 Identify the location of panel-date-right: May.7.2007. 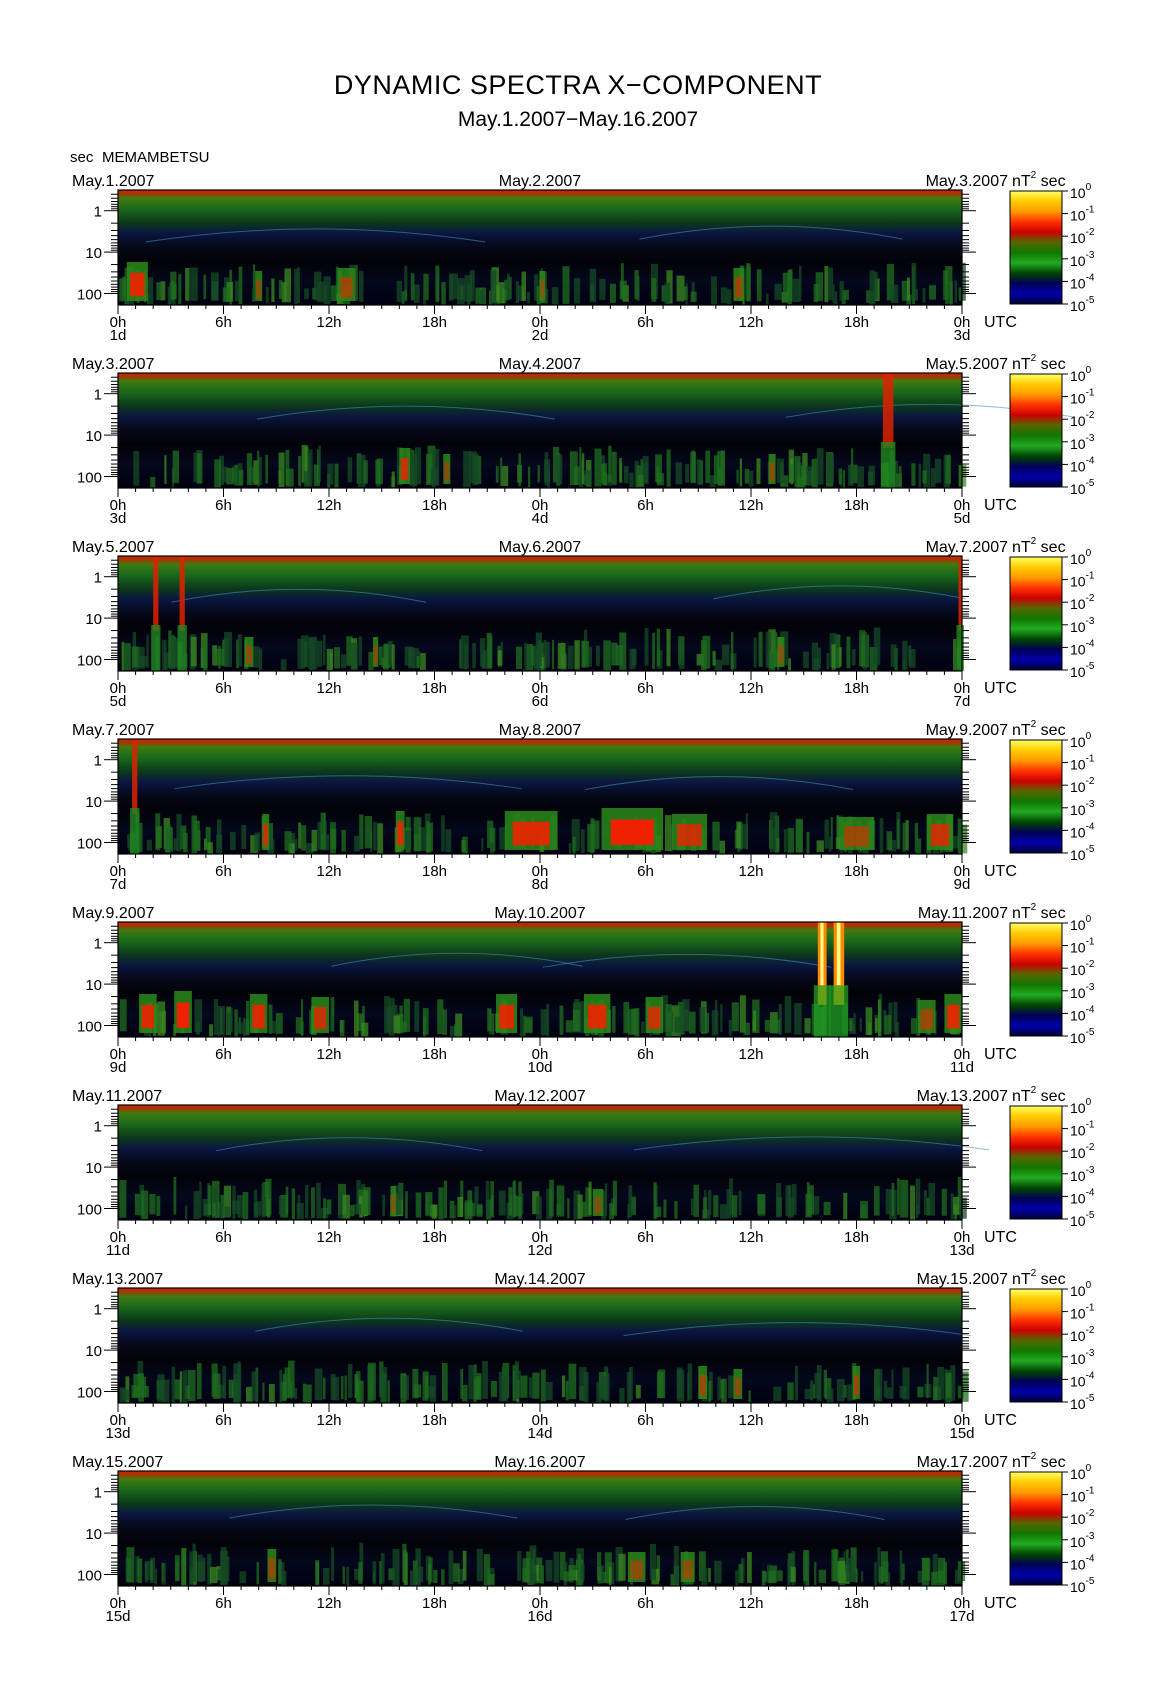
(967, 547).